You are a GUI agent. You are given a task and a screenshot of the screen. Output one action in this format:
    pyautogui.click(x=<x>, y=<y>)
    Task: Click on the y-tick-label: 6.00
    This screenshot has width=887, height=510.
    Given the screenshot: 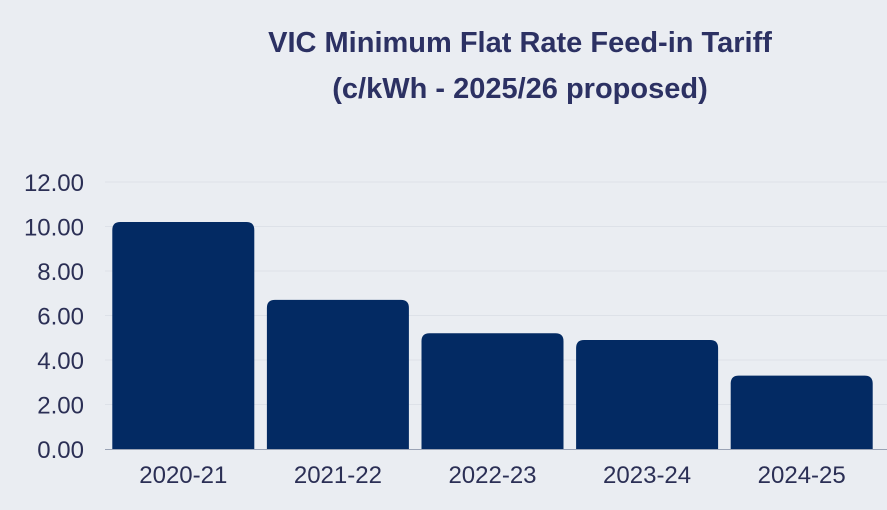 What is the action you would take?
    pyautogui.click(x=60, y=317)
    